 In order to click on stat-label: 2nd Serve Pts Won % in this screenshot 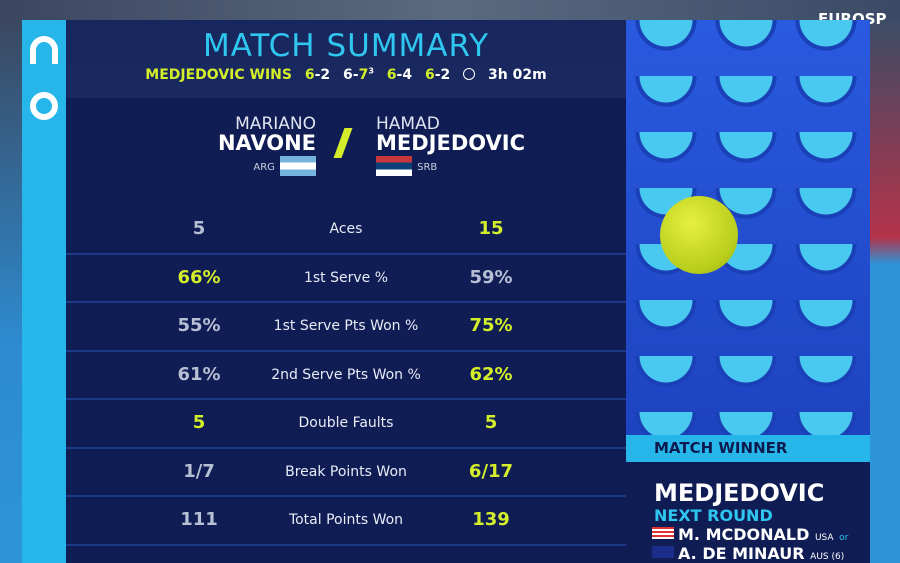, I will do `click(346, 374)`.